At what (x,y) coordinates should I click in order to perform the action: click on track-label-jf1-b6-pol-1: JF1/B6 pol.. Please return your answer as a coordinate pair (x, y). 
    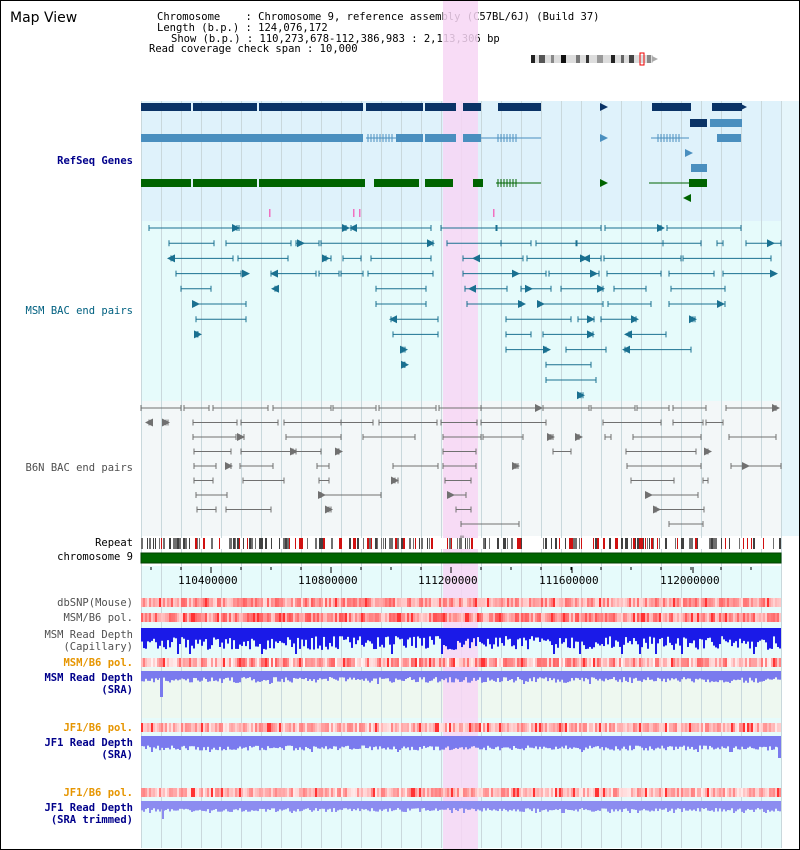
    Looking at the image, I should click on (98, 728).